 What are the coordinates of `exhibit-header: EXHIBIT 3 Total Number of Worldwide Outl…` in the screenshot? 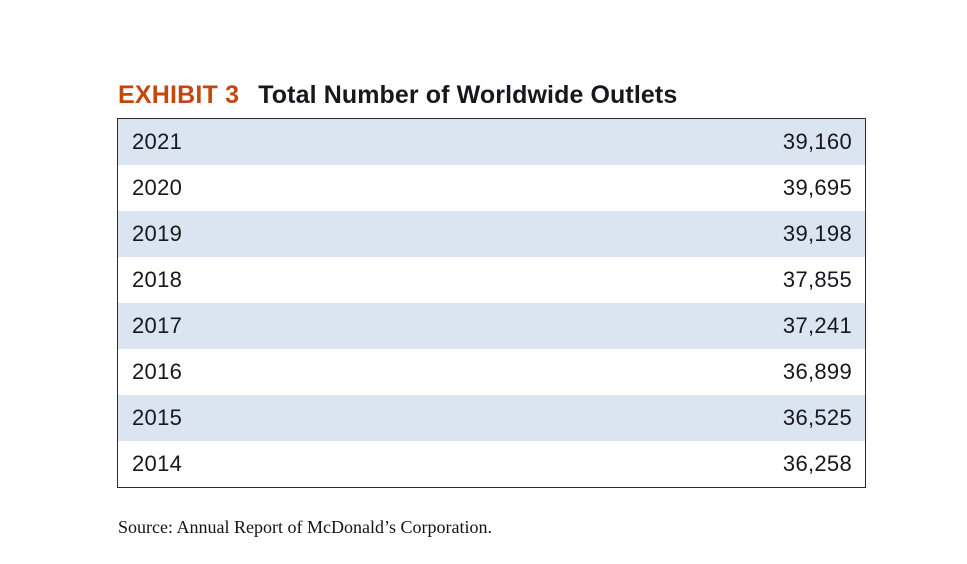 It's located at (492, 95).